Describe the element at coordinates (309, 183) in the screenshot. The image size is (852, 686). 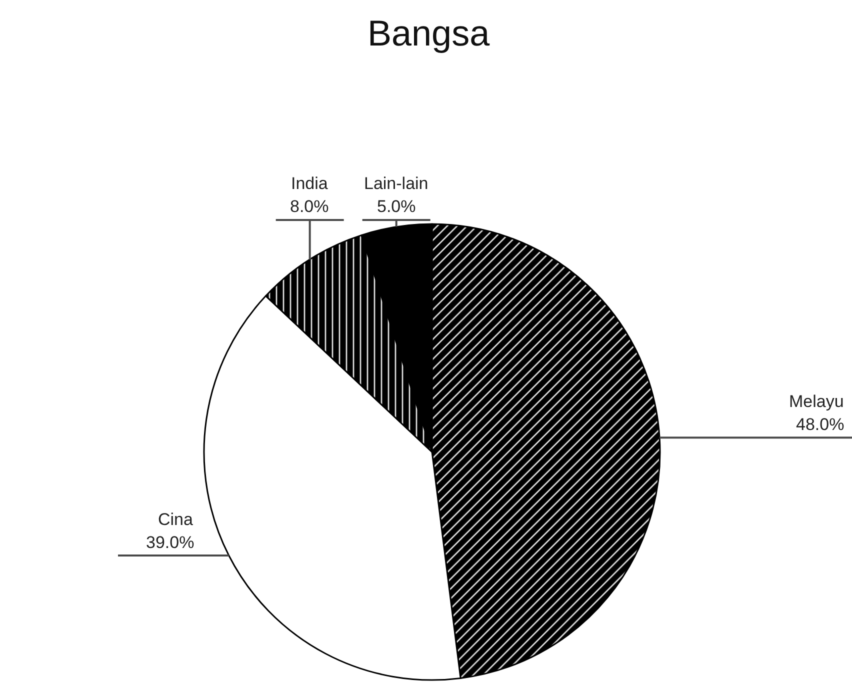
I see `slice-label: India` at that location.